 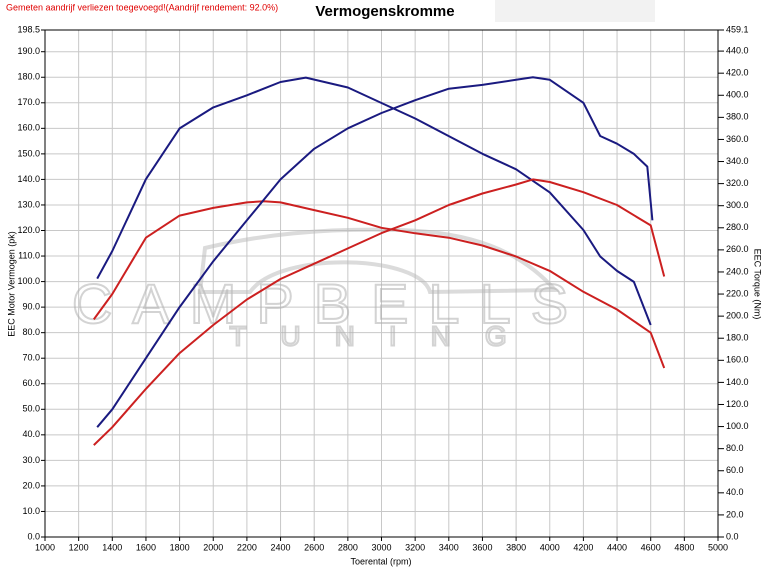 I want to click on y2-axis-label: EEC Torque (Nm), so click(x=758, y=284).